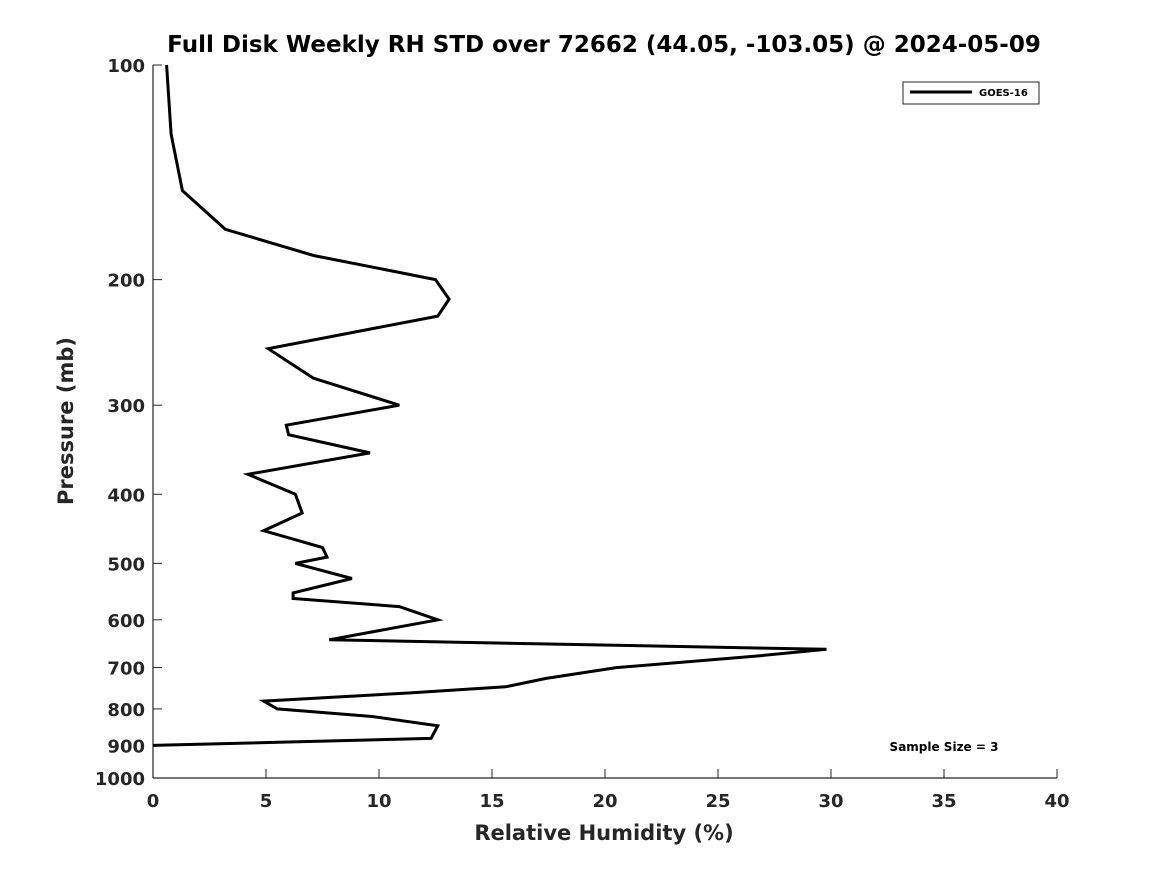  Describe the element at coordinates (126, 406) in the screenshot. I see `y-tick-label: 300` at that location.